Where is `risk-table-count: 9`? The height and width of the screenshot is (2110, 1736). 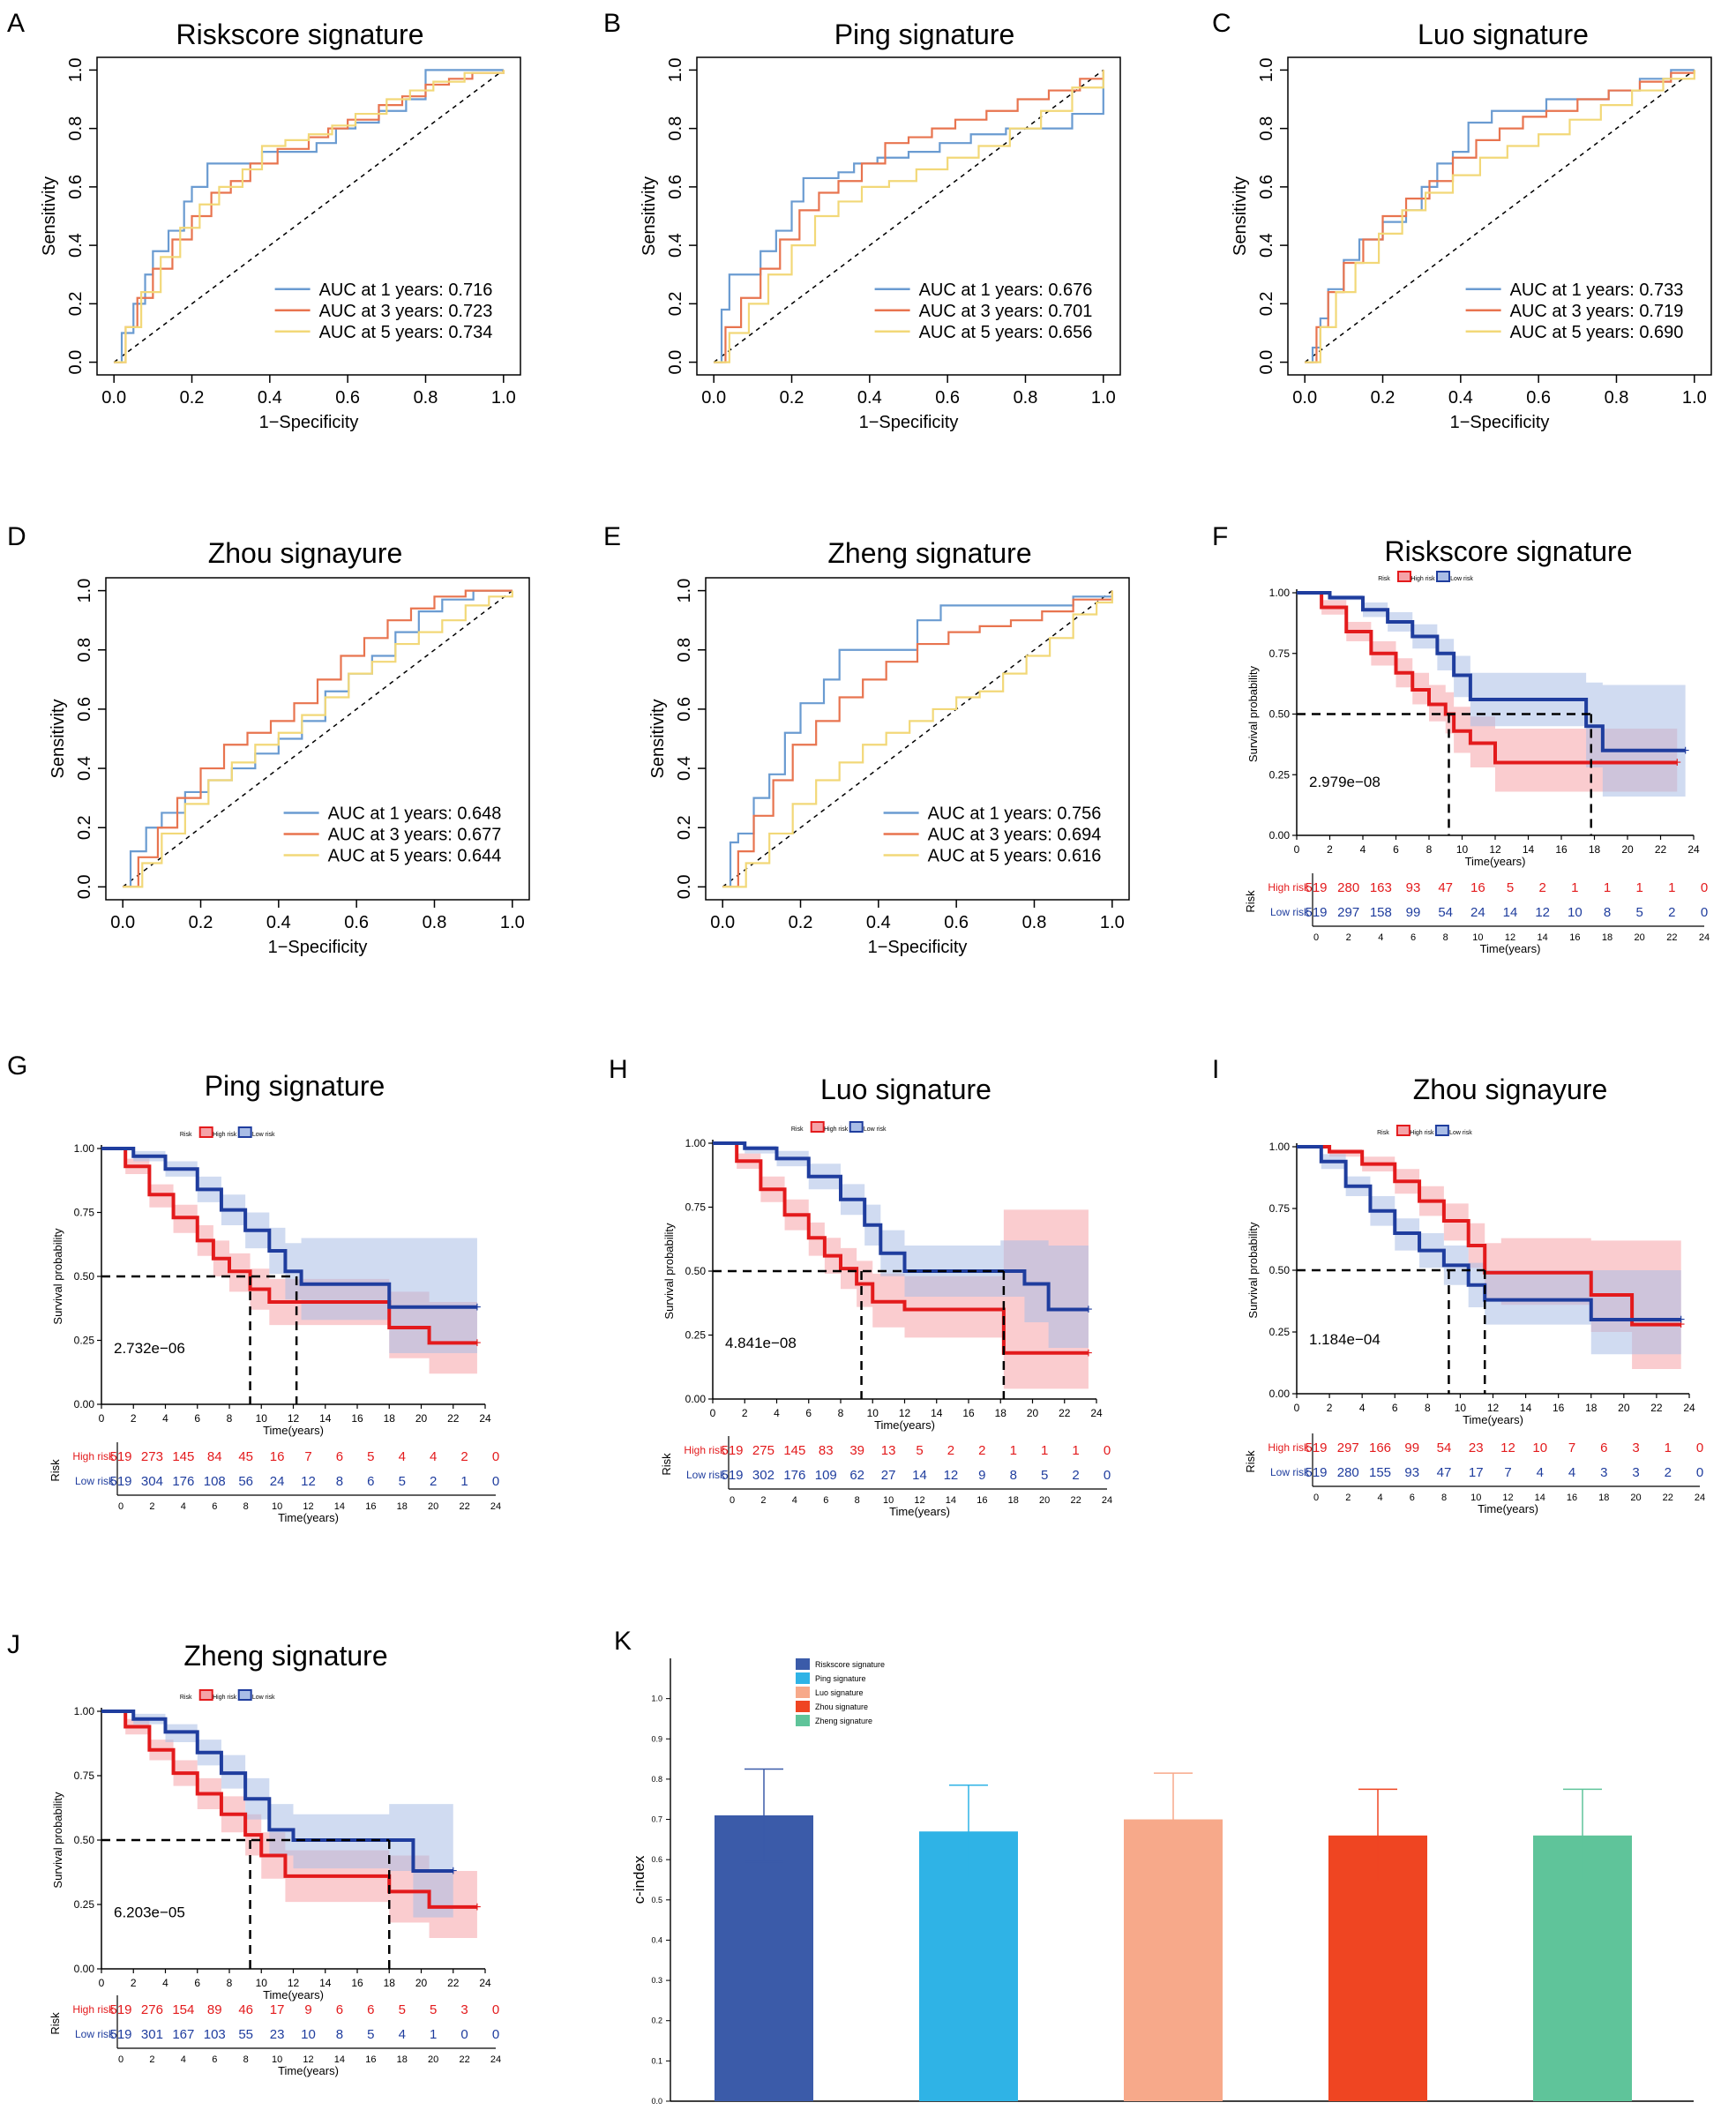 risk-table-count: 9 is located at coordinates (981, 1475).